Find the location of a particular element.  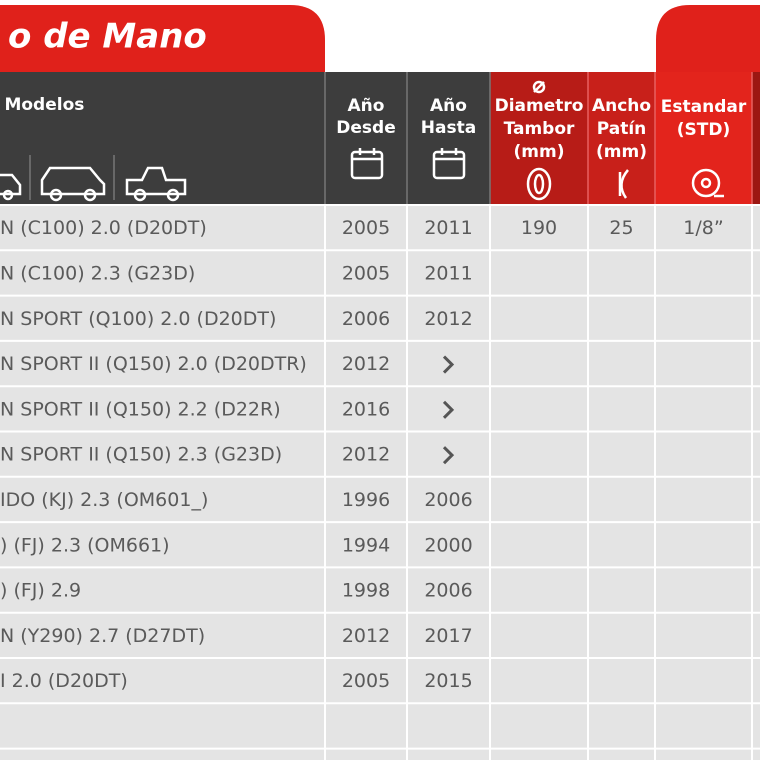

column-header: caciones Modelos is located at coordinates (42, 105).